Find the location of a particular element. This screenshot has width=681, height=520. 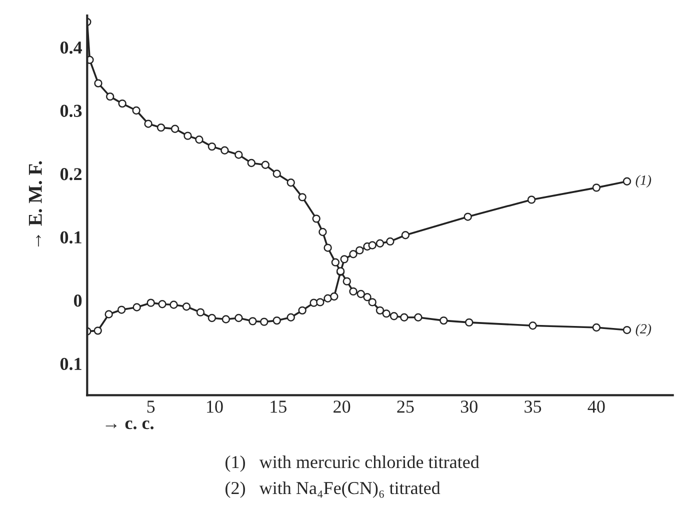

series-label: (1) is located at coordinates (644, 181).